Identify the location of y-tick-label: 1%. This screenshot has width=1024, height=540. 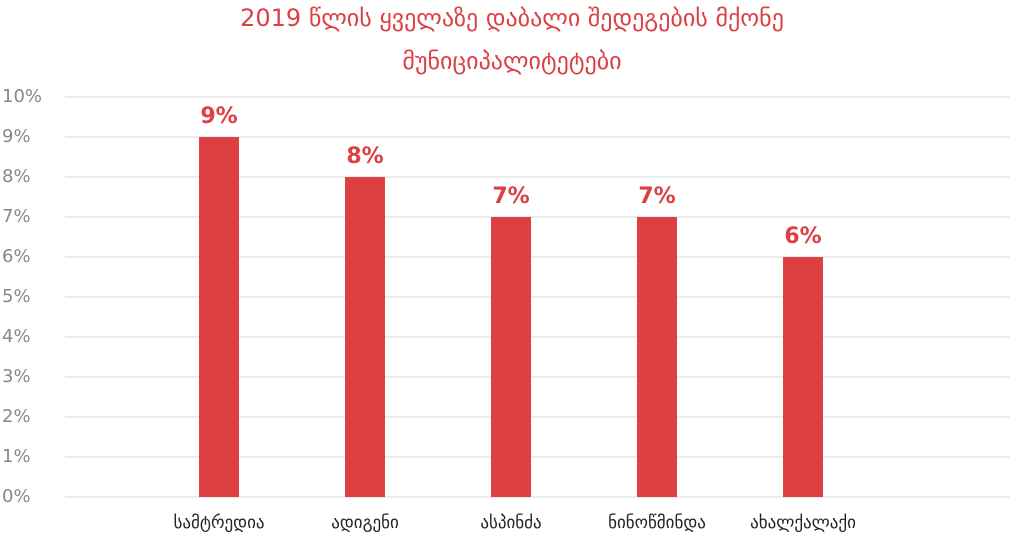
(16, 456).